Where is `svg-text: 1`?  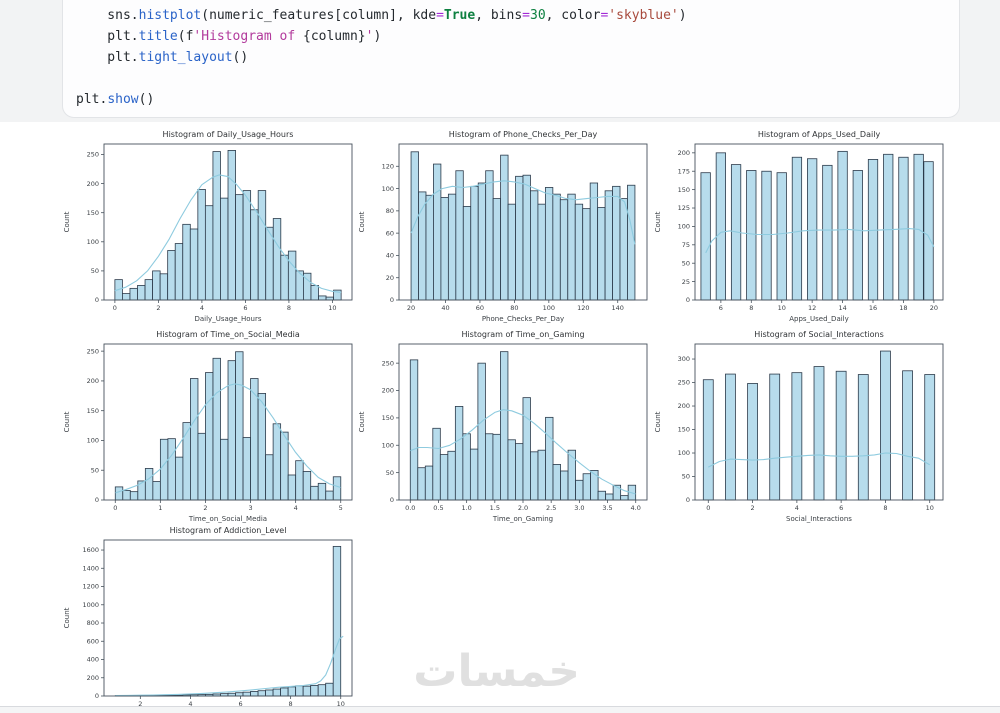 svg-text: 1 is located at coordinates (160, 508).